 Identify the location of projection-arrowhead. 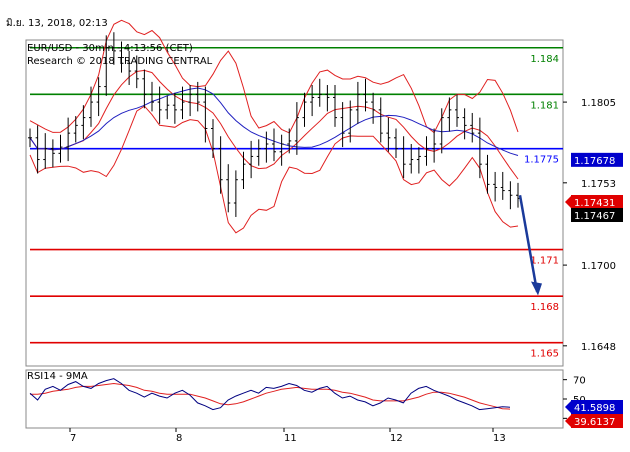
(536, 288).